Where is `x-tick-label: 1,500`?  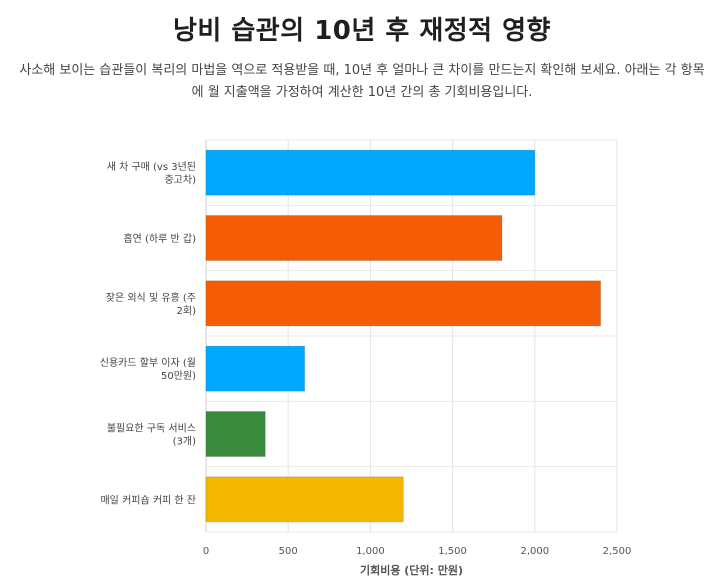 x-tick-label: 1,500 is located at coordinates (452, 551).